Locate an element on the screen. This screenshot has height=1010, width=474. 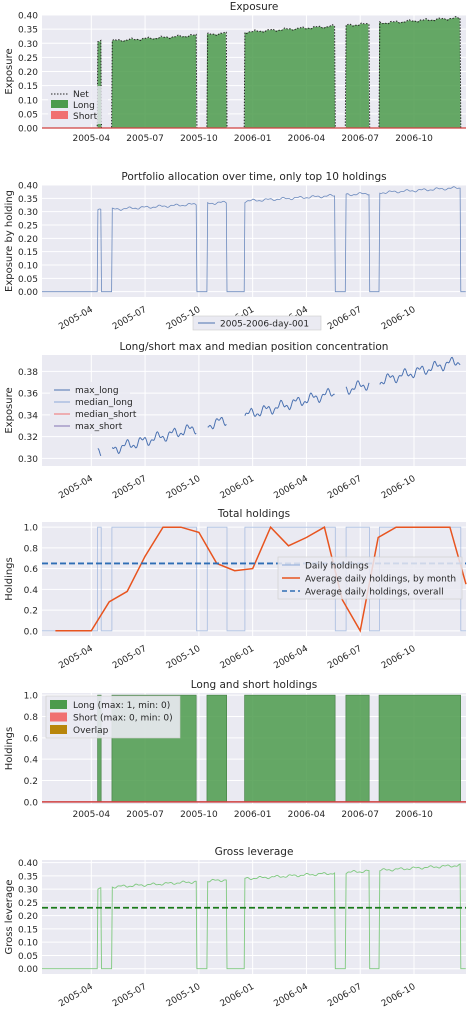
y-tick-label: 0.36 is located at coordinates (28, 395).